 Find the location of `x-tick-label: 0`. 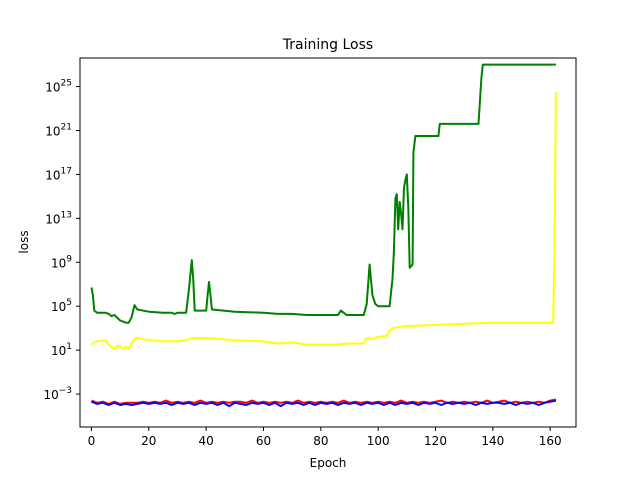

x-tick-label: 0 is located at coordinates (92, 441).